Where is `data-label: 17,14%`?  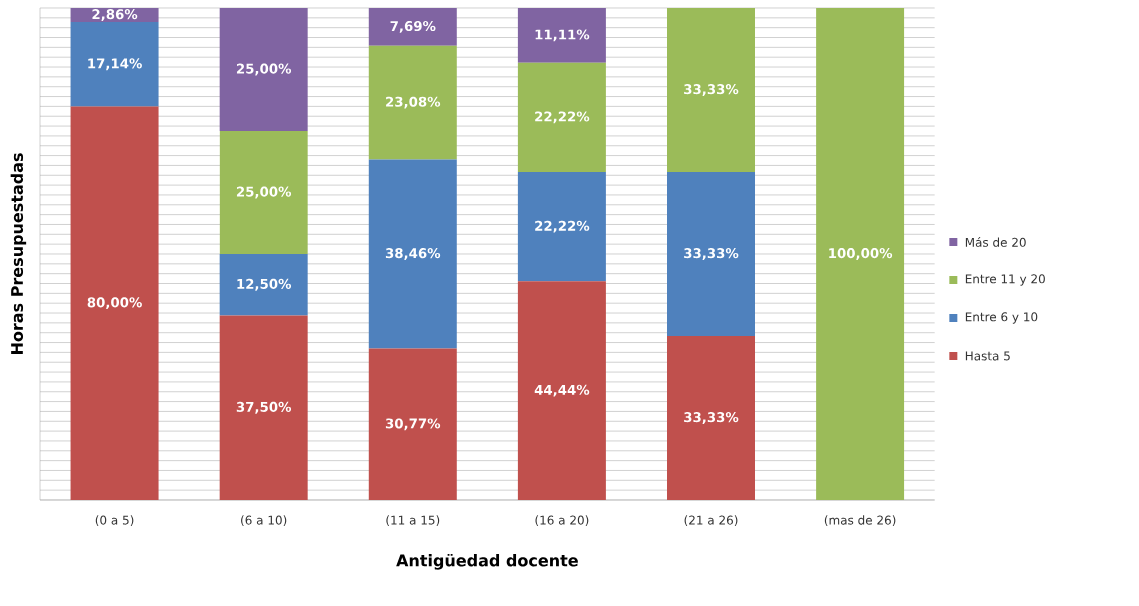
data-label: 17,14% is located at coordinates (115, 64).